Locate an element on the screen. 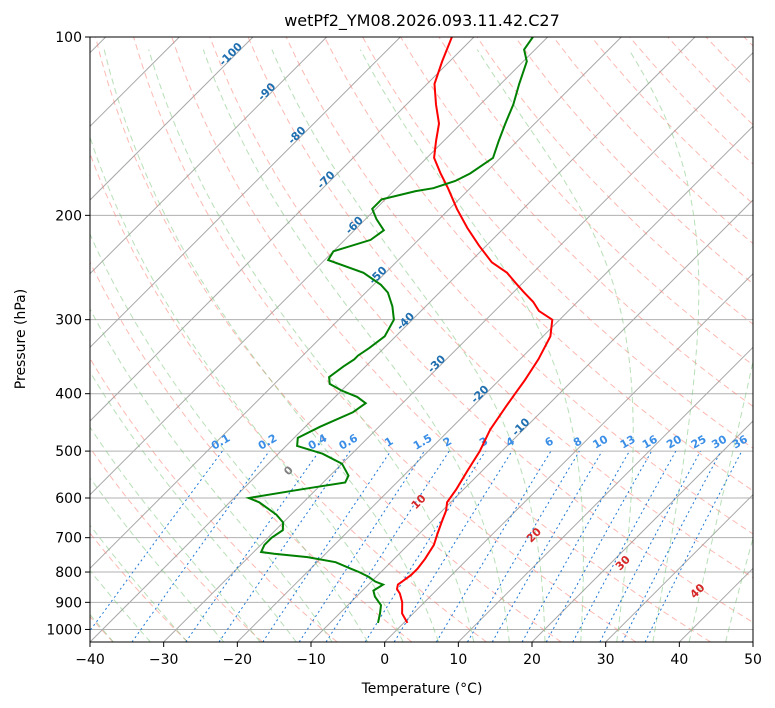  x-tick-label: 40 is located at coordinates (679, 660).